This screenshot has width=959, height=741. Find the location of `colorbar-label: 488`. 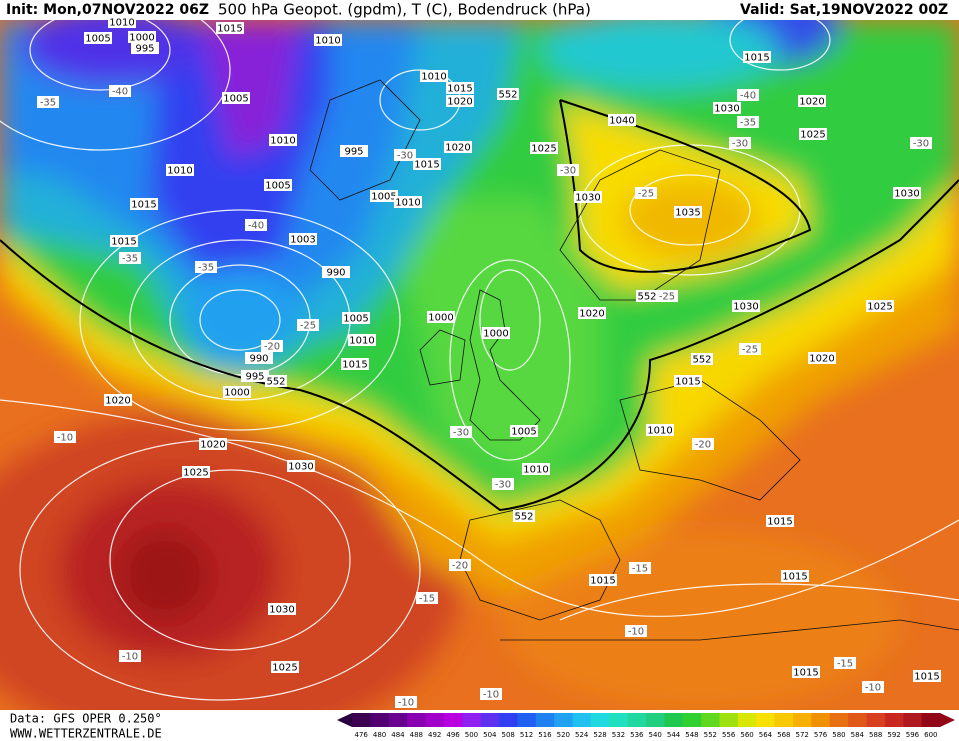

colorbar-label: 488 is located at coordinates (416, 735).